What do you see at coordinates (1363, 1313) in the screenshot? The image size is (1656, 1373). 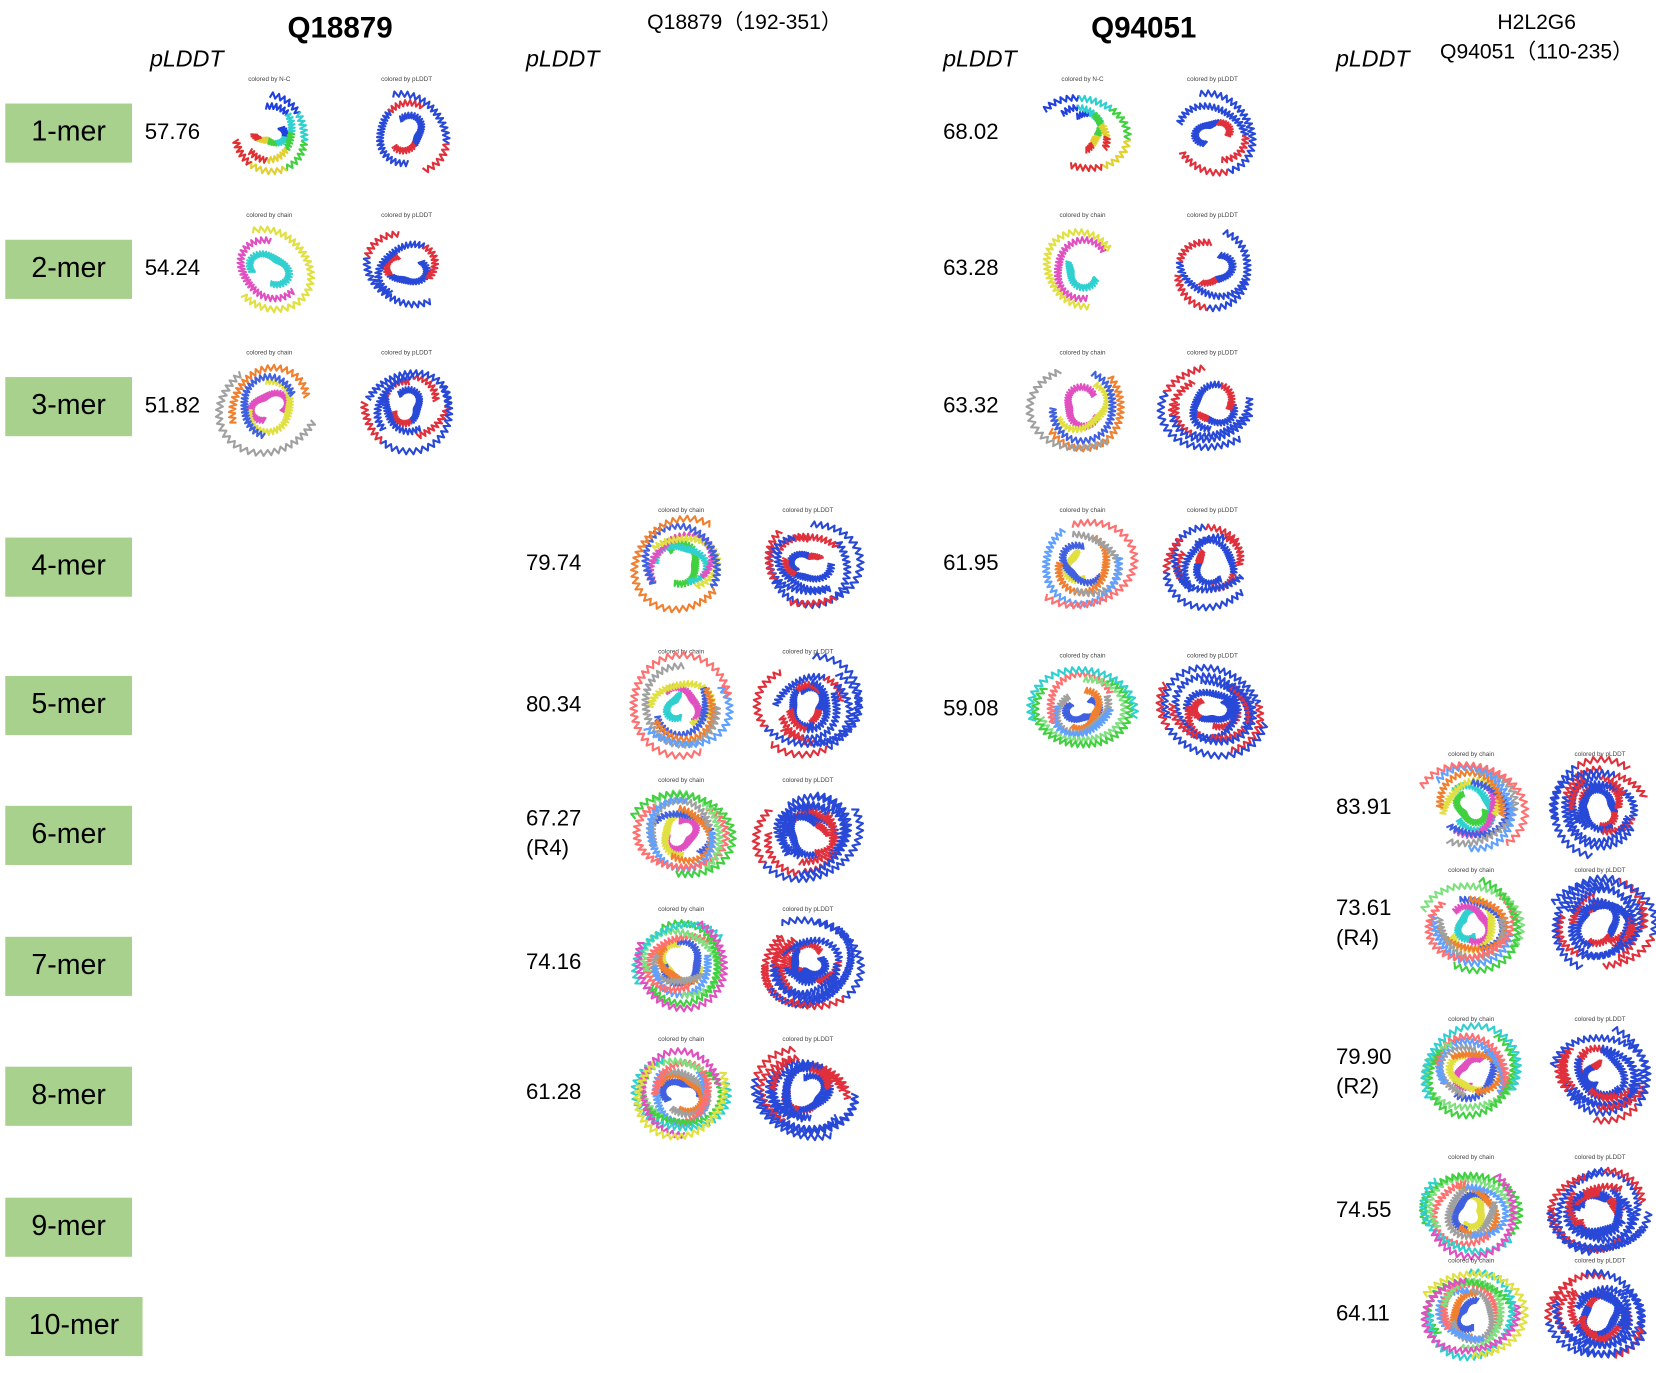 I see `plddt-value: 64.11` at bounding box center [1363, 1313].